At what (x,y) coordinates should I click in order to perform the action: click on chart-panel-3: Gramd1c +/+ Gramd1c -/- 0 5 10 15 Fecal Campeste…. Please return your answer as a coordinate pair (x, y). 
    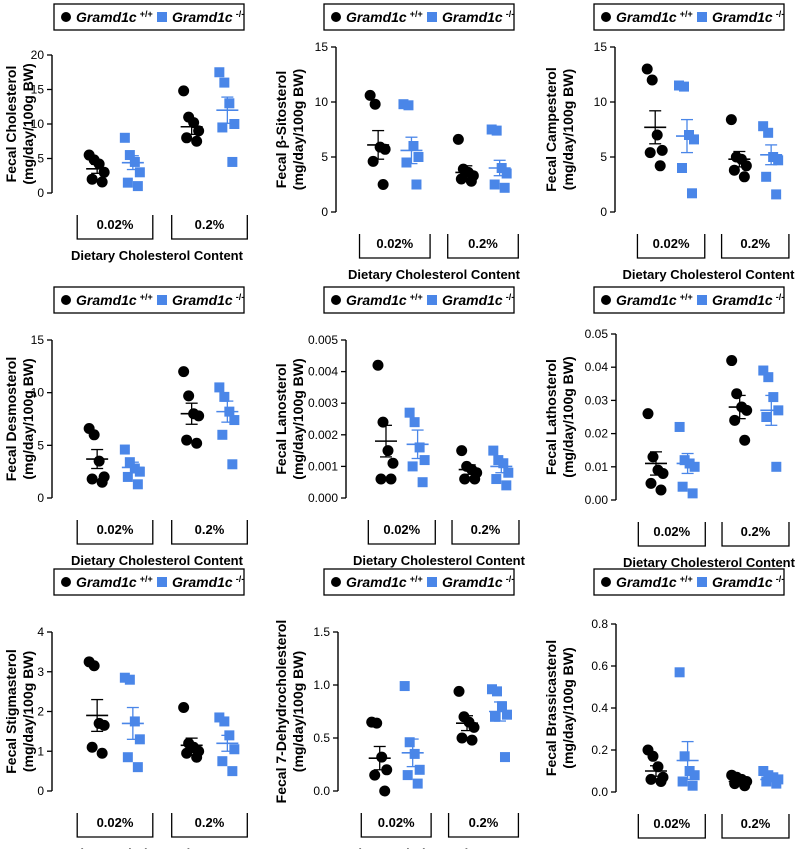
    Looking at the image, I should click on (669, 142).